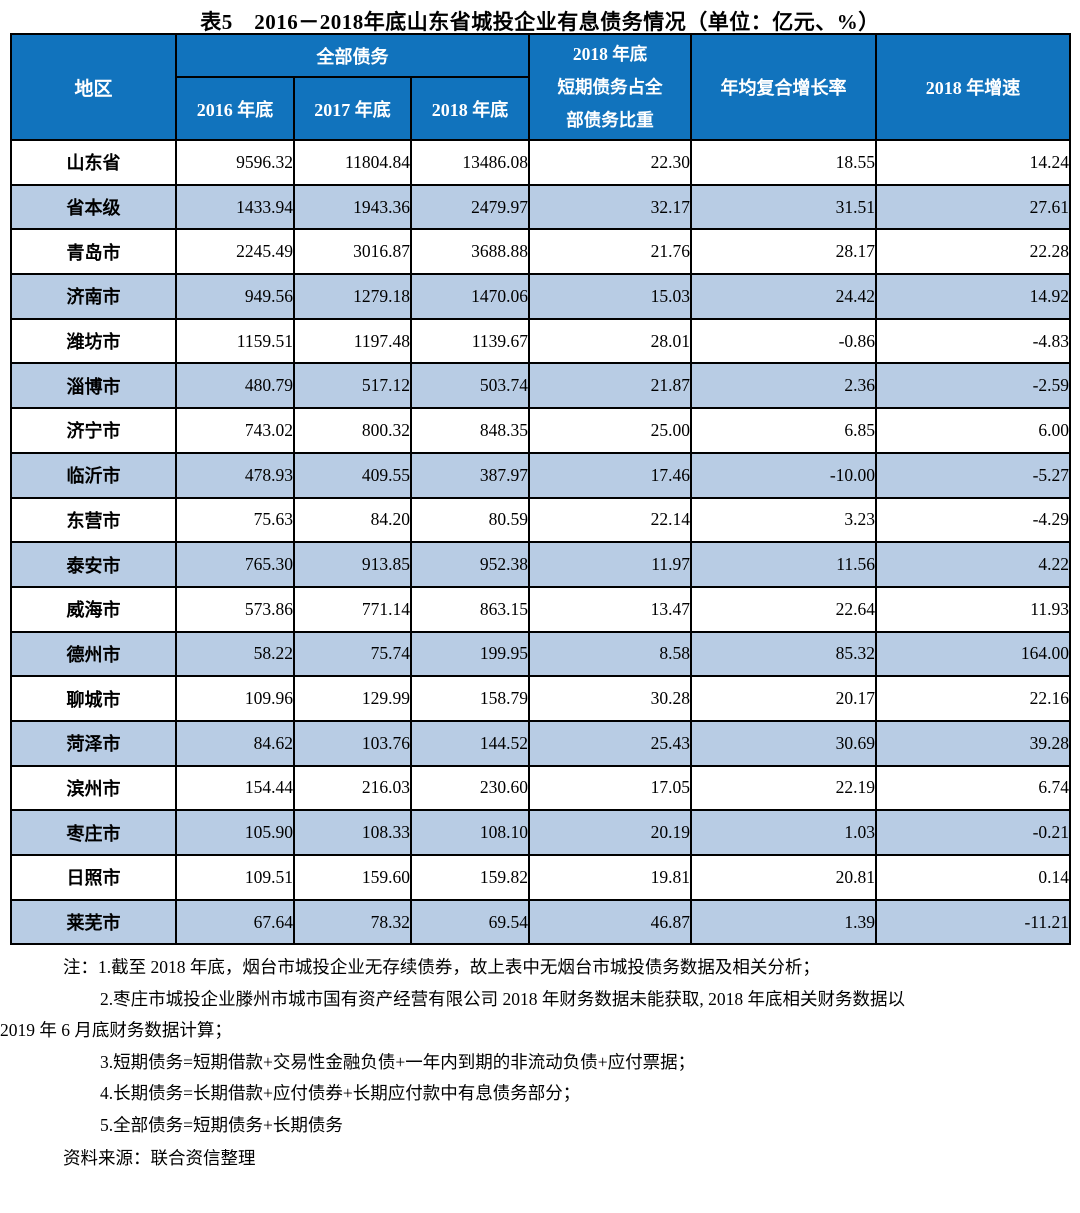 The image size is (1080, 1213). I want to click on value-cell: 4.22, so click(973, 564).